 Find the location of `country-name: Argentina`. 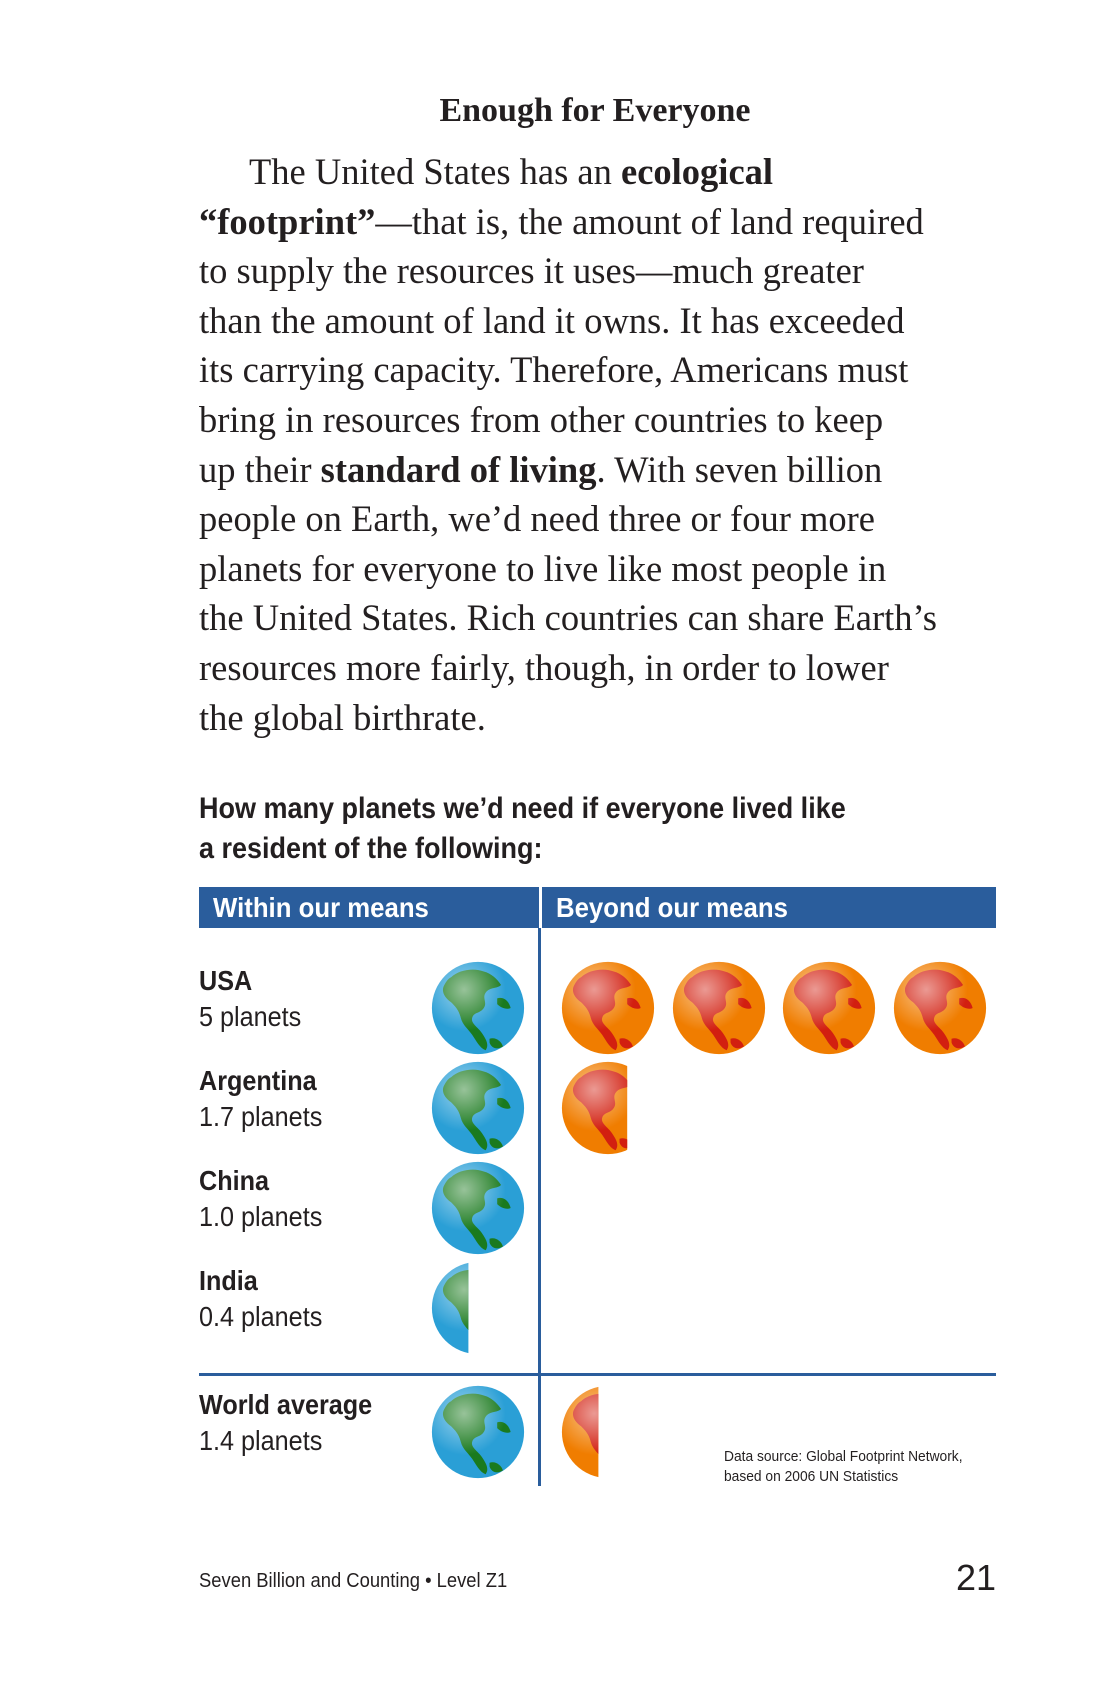

country-name: Argentina is located at coordinates (258, 1080).